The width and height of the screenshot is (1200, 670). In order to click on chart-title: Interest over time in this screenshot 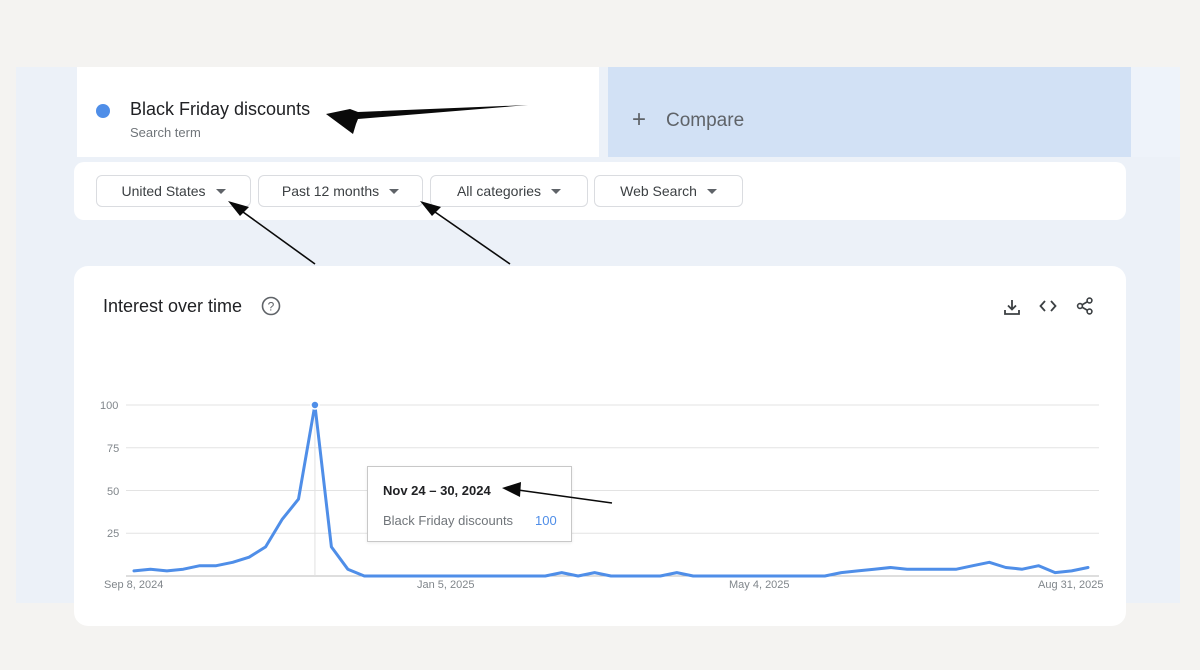, I will do `click(173, 306)`.